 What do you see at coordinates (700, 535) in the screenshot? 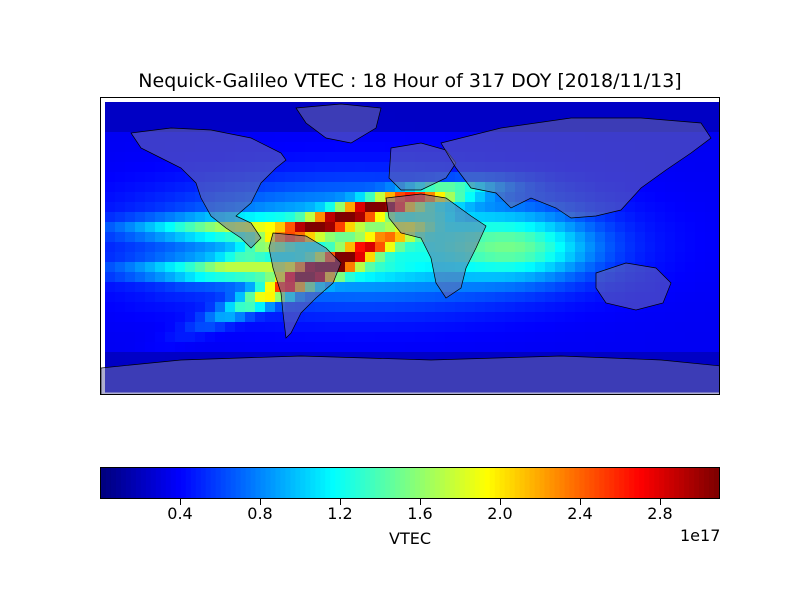
I see `colorbar-offset: 1e17` at bounding box center [700, 535].